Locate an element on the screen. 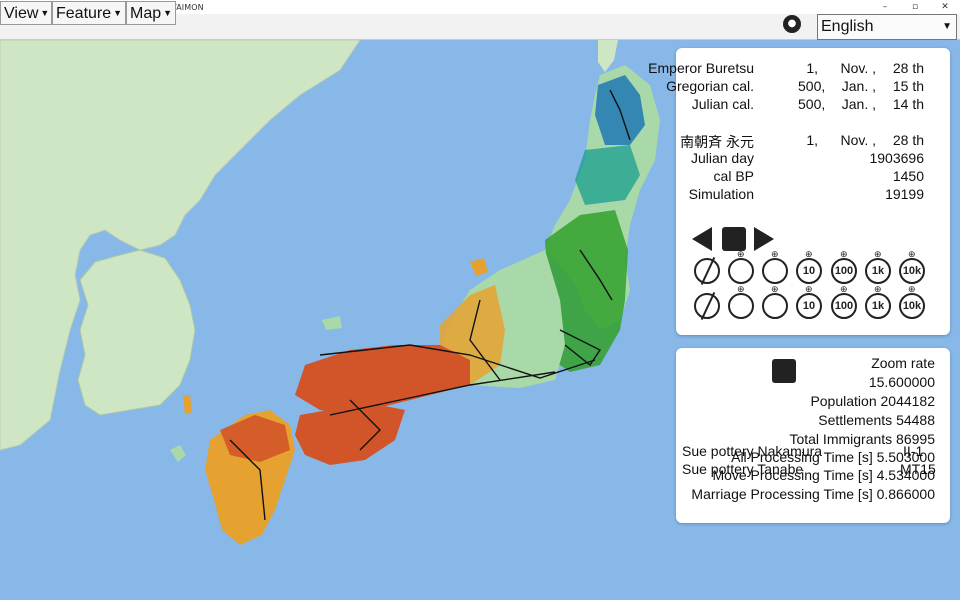 This screenshot has width=960, height=600. github-icon: ● is located at coordinates (792, 24).